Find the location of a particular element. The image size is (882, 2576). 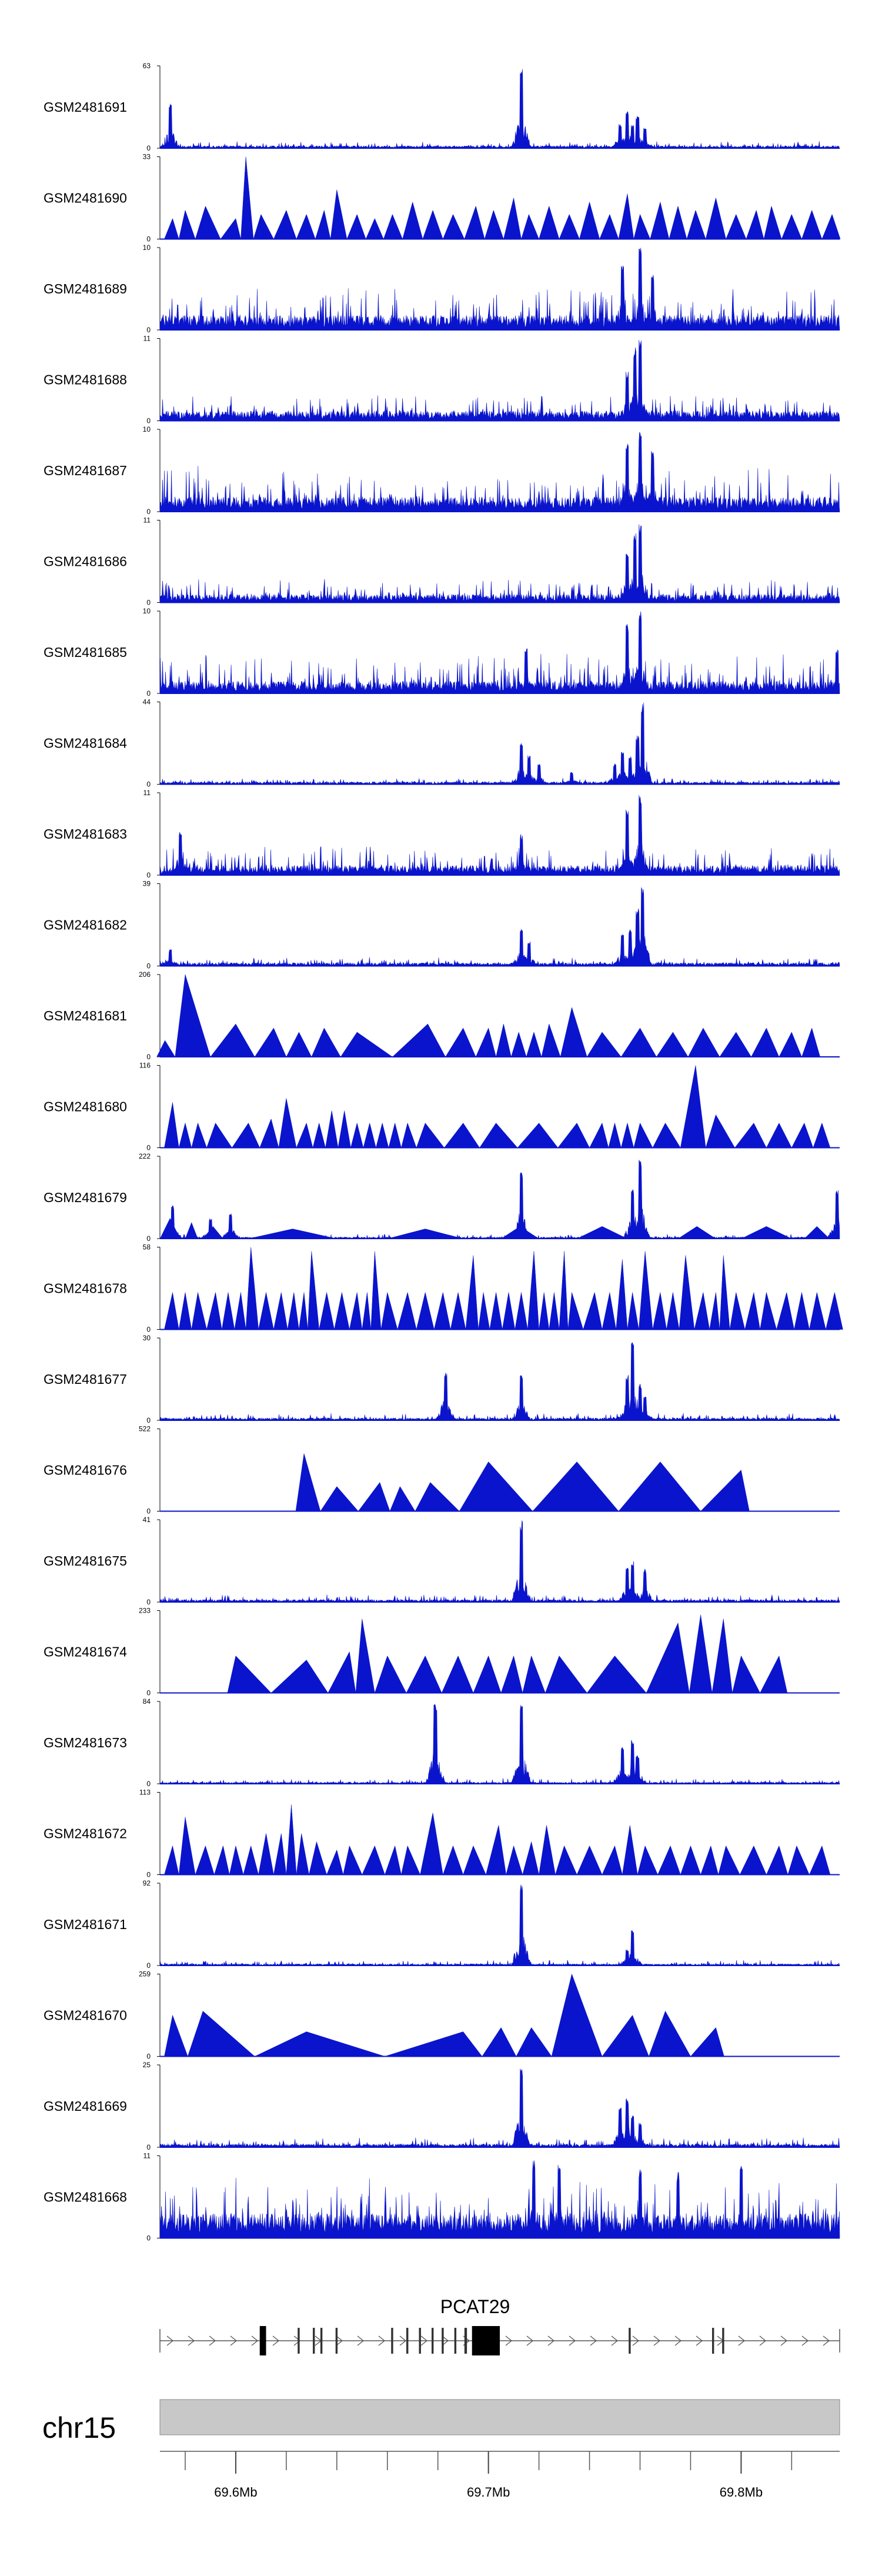

track-label: GSM2481672 is located at coordinates (85, 1833).